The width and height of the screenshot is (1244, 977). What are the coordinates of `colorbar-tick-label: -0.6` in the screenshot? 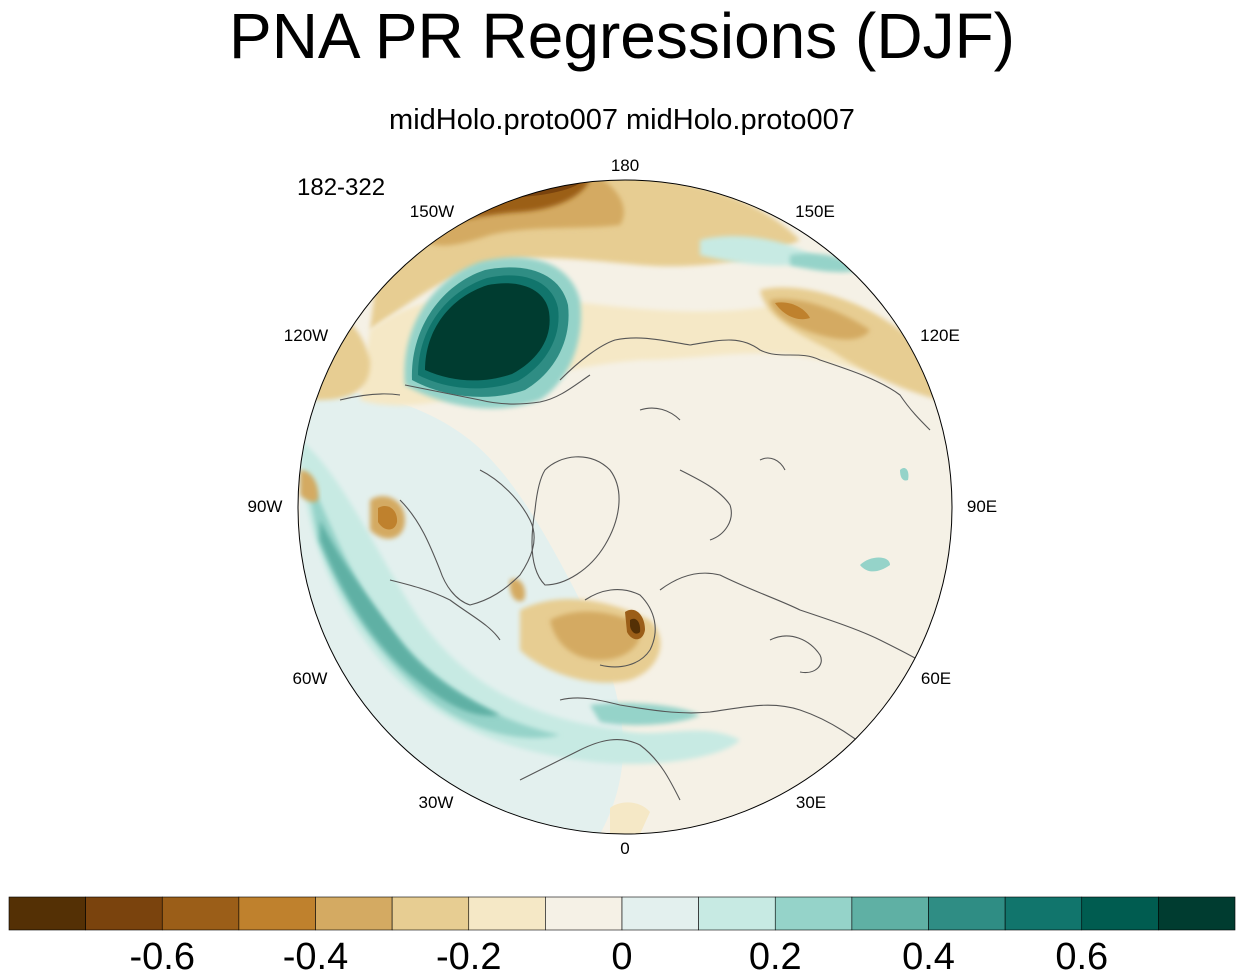 It's located at (162, 956).